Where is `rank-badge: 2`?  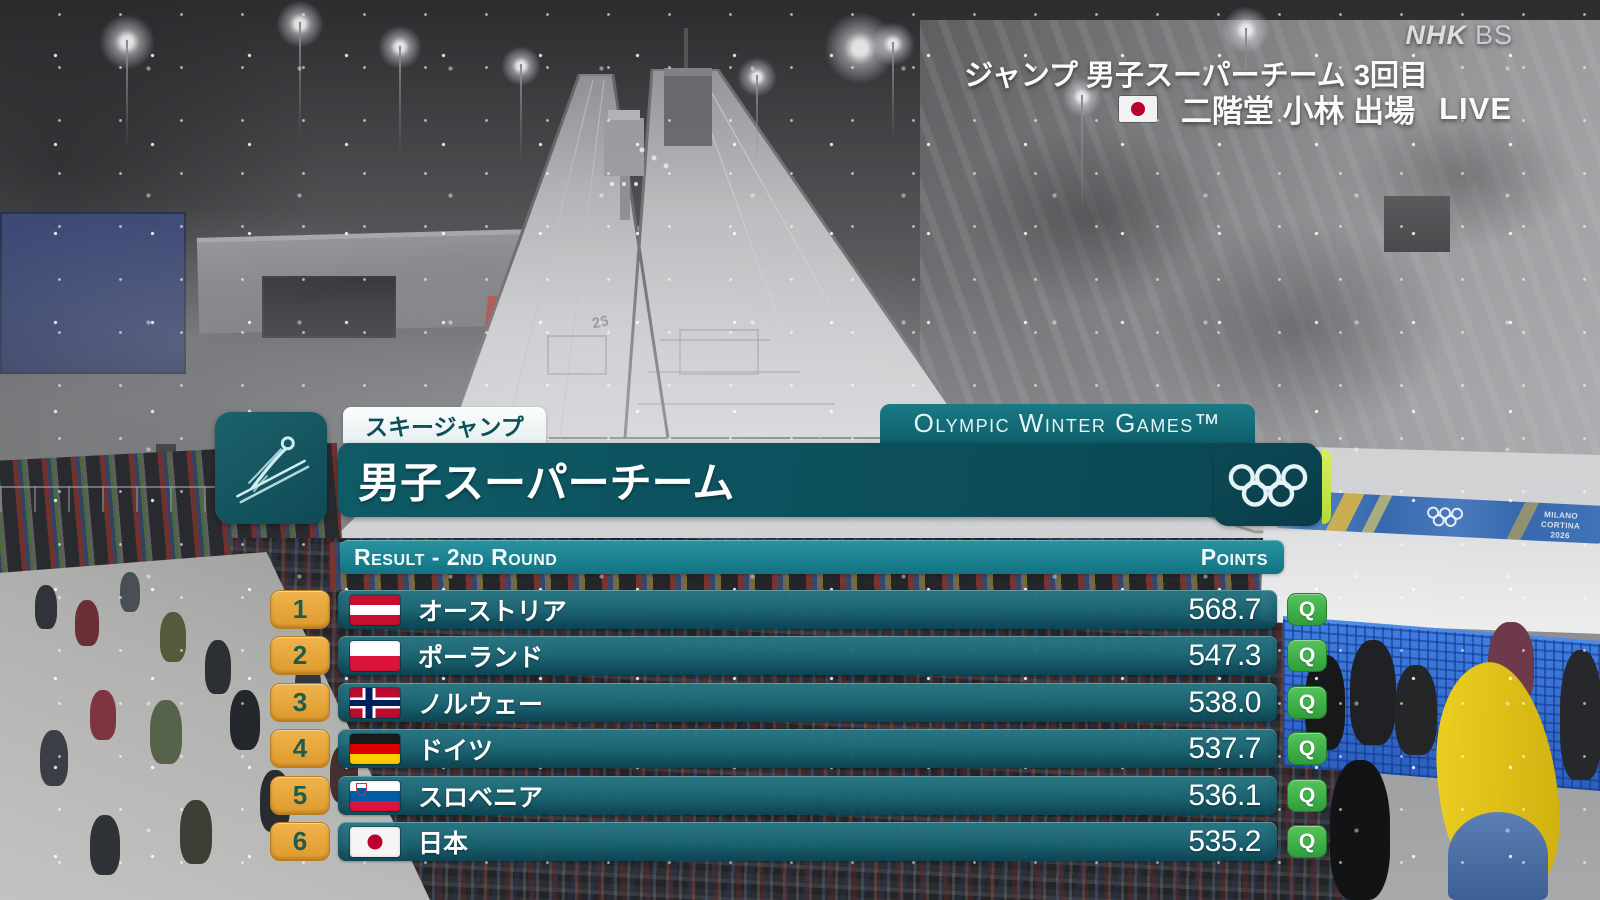 rank-badge: 2 is located at coordinates (300, 655).